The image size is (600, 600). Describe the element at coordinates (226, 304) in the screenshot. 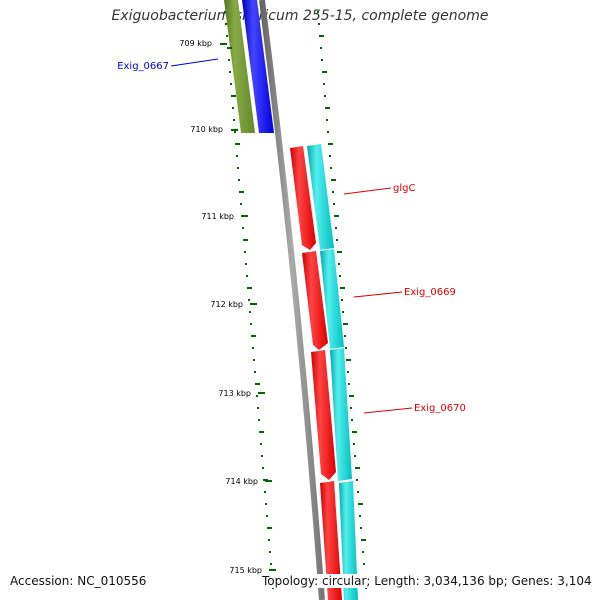

I see `tick-label: 712 kbp` at that location.